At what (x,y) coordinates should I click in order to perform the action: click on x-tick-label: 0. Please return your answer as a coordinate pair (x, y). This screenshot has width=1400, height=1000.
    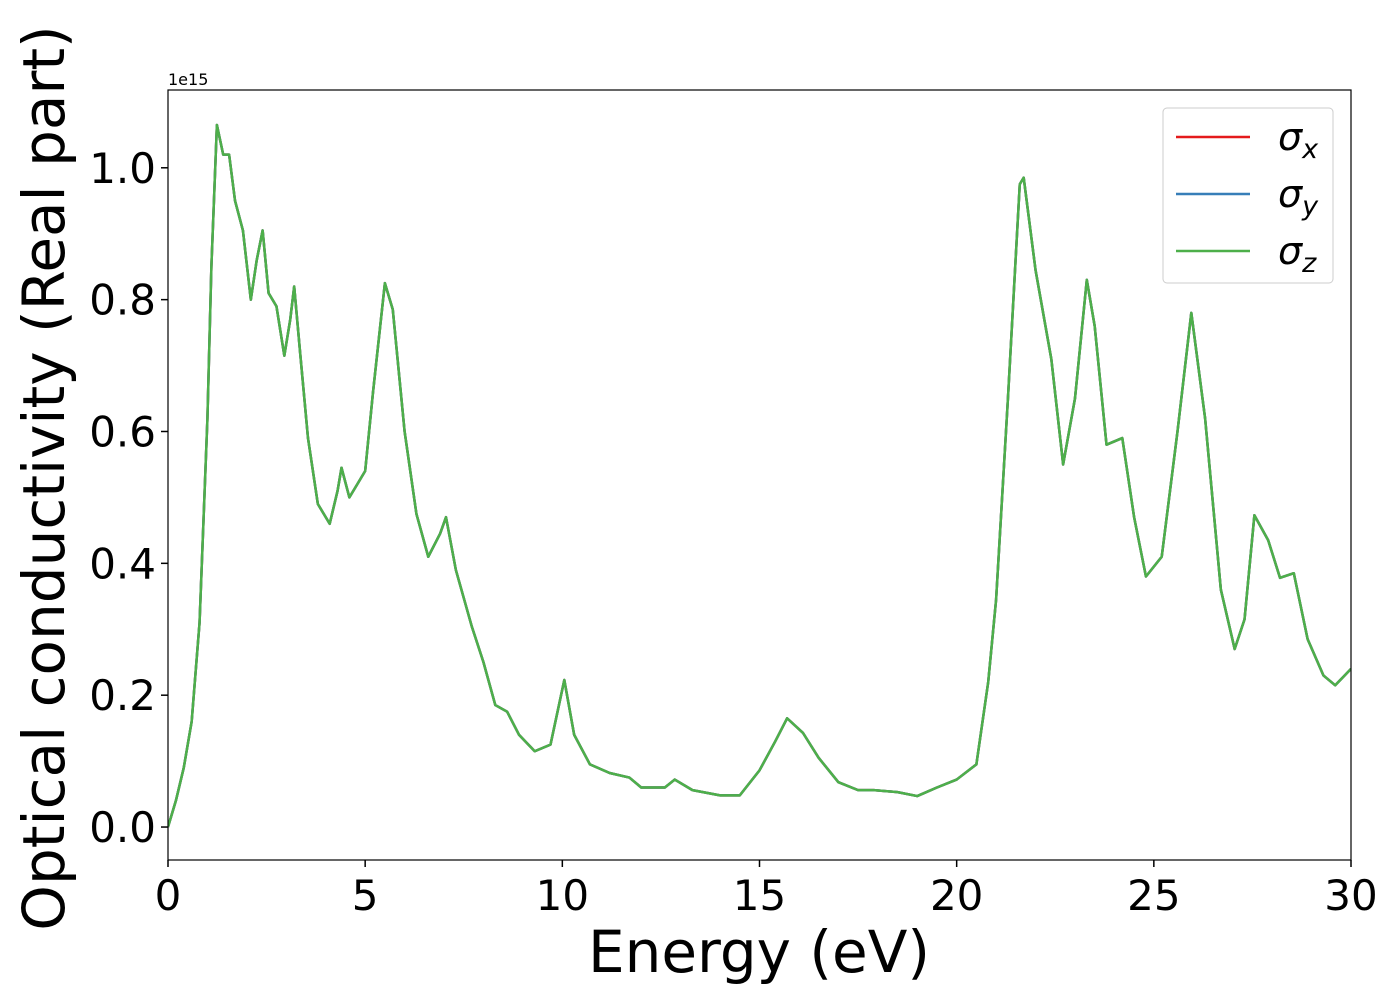
    Looking at the image, I should click on (168, 895).